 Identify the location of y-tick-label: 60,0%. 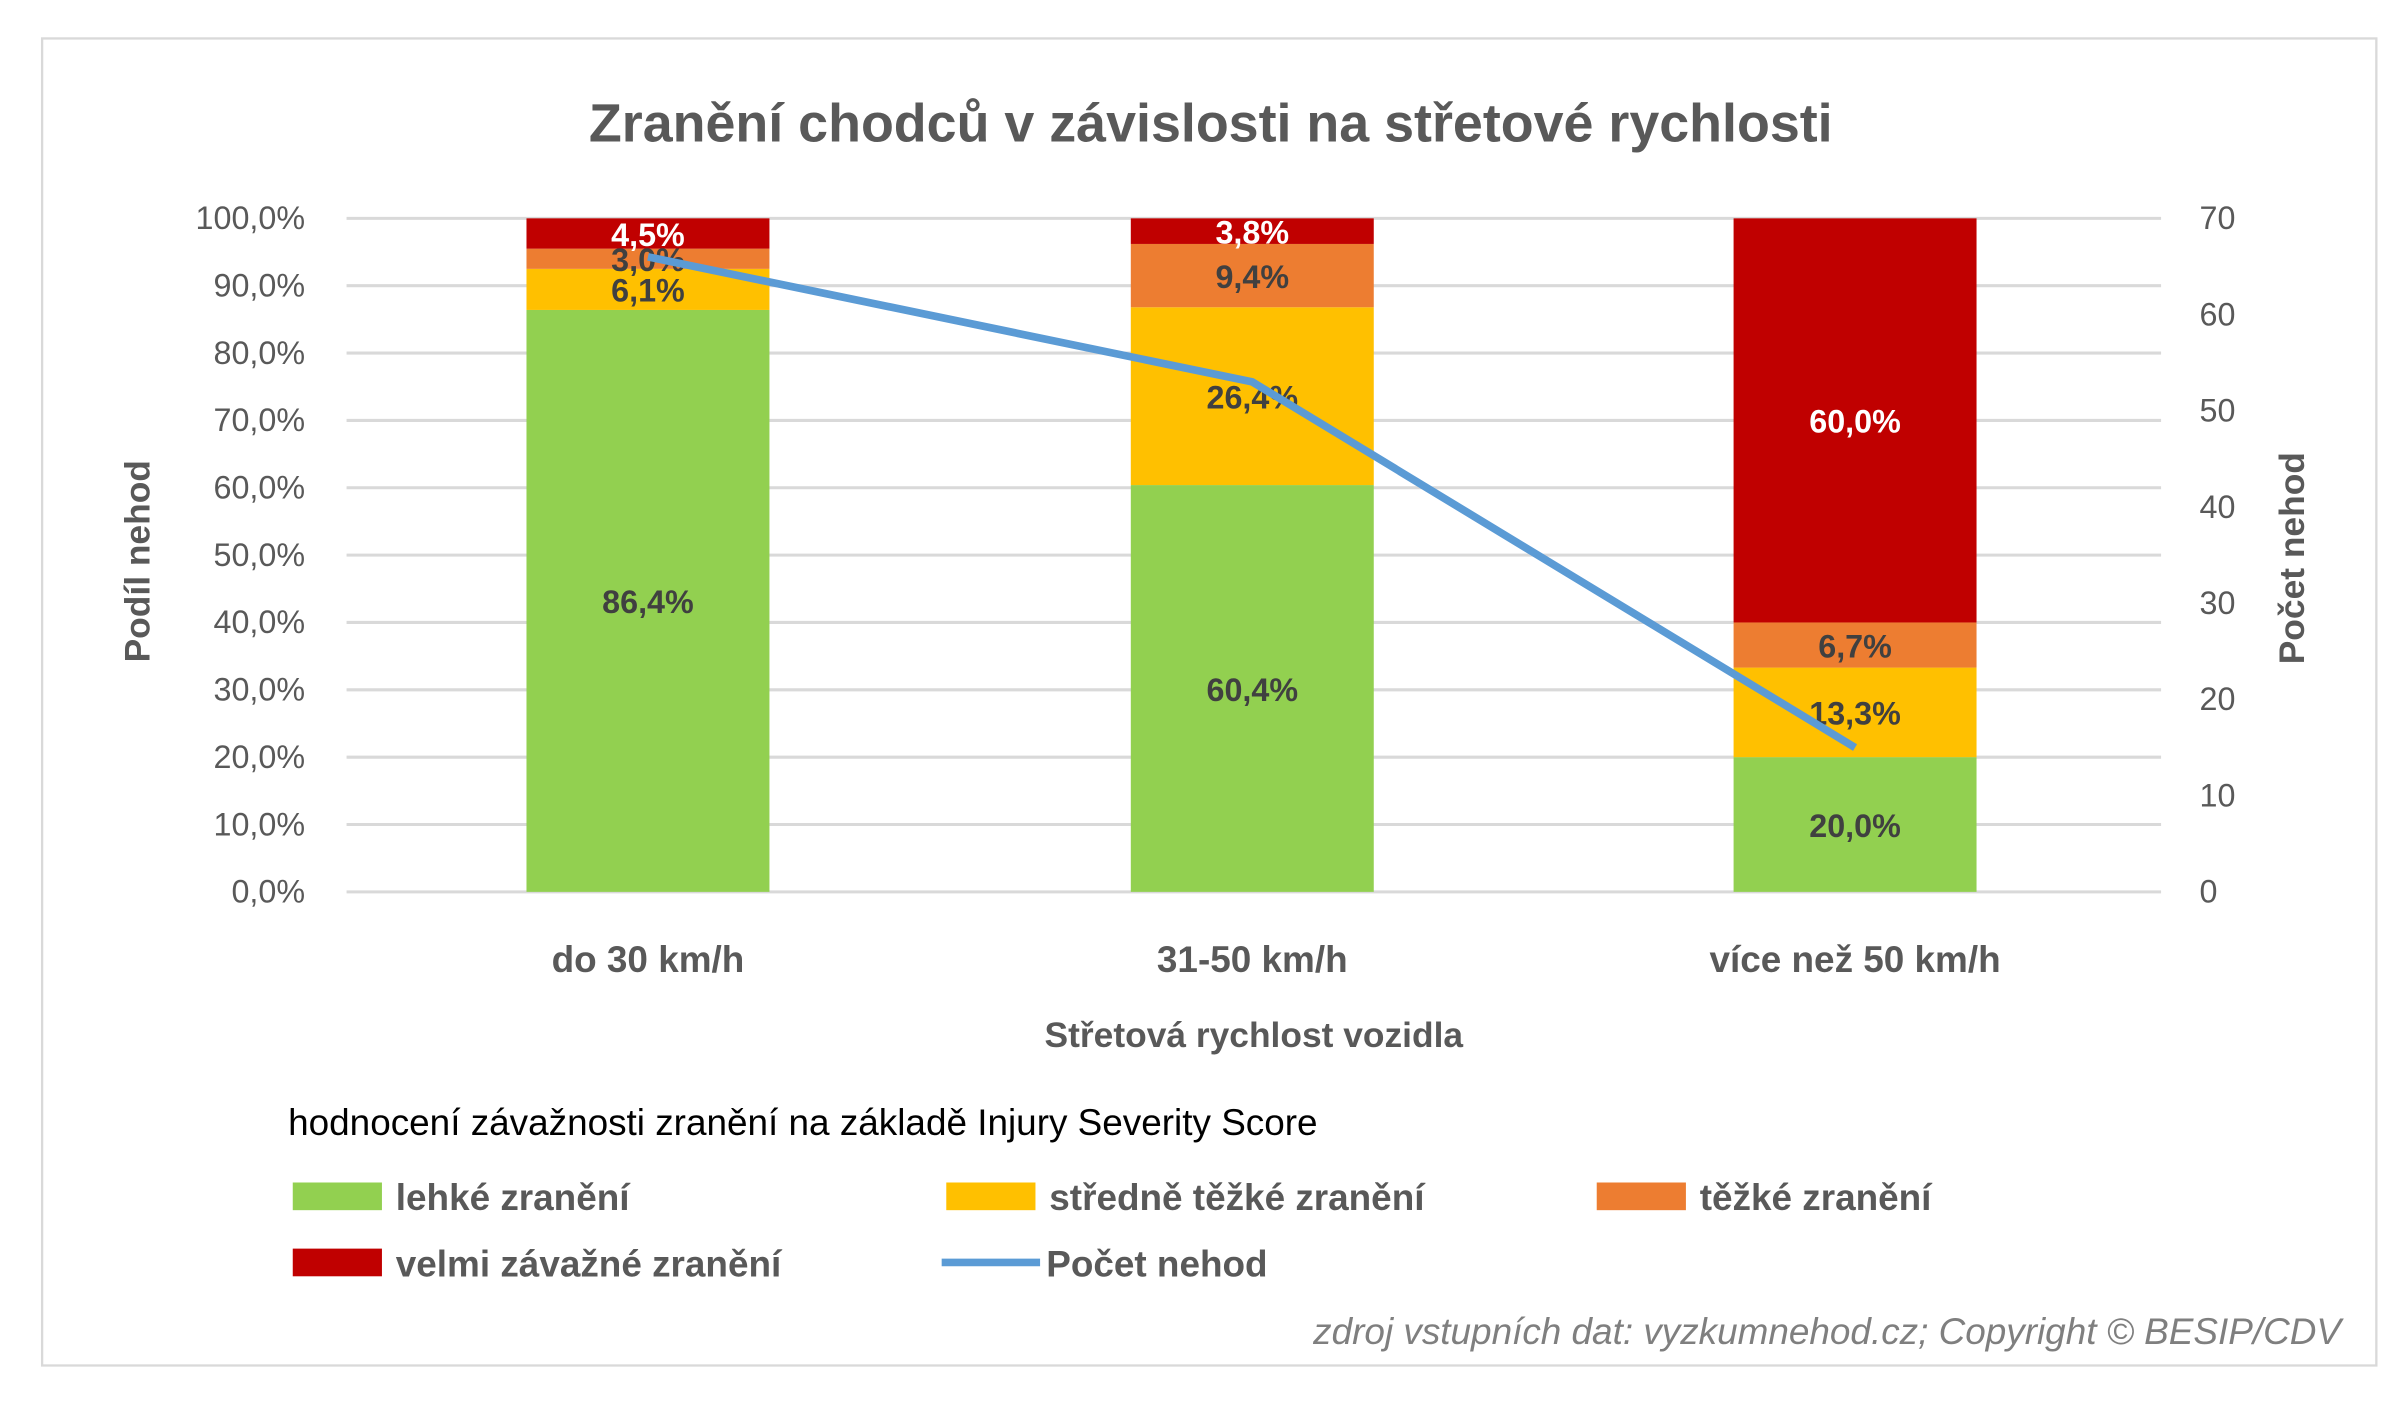
(260, 488).